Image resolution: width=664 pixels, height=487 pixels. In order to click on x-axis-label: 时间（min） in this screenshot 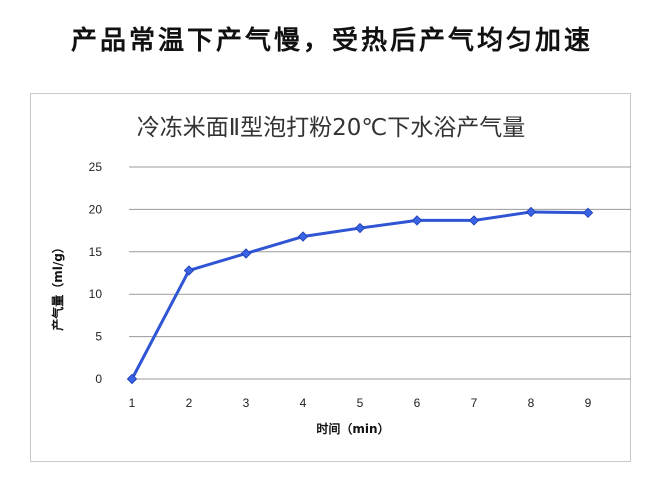, I will do `click(352, 428)`.